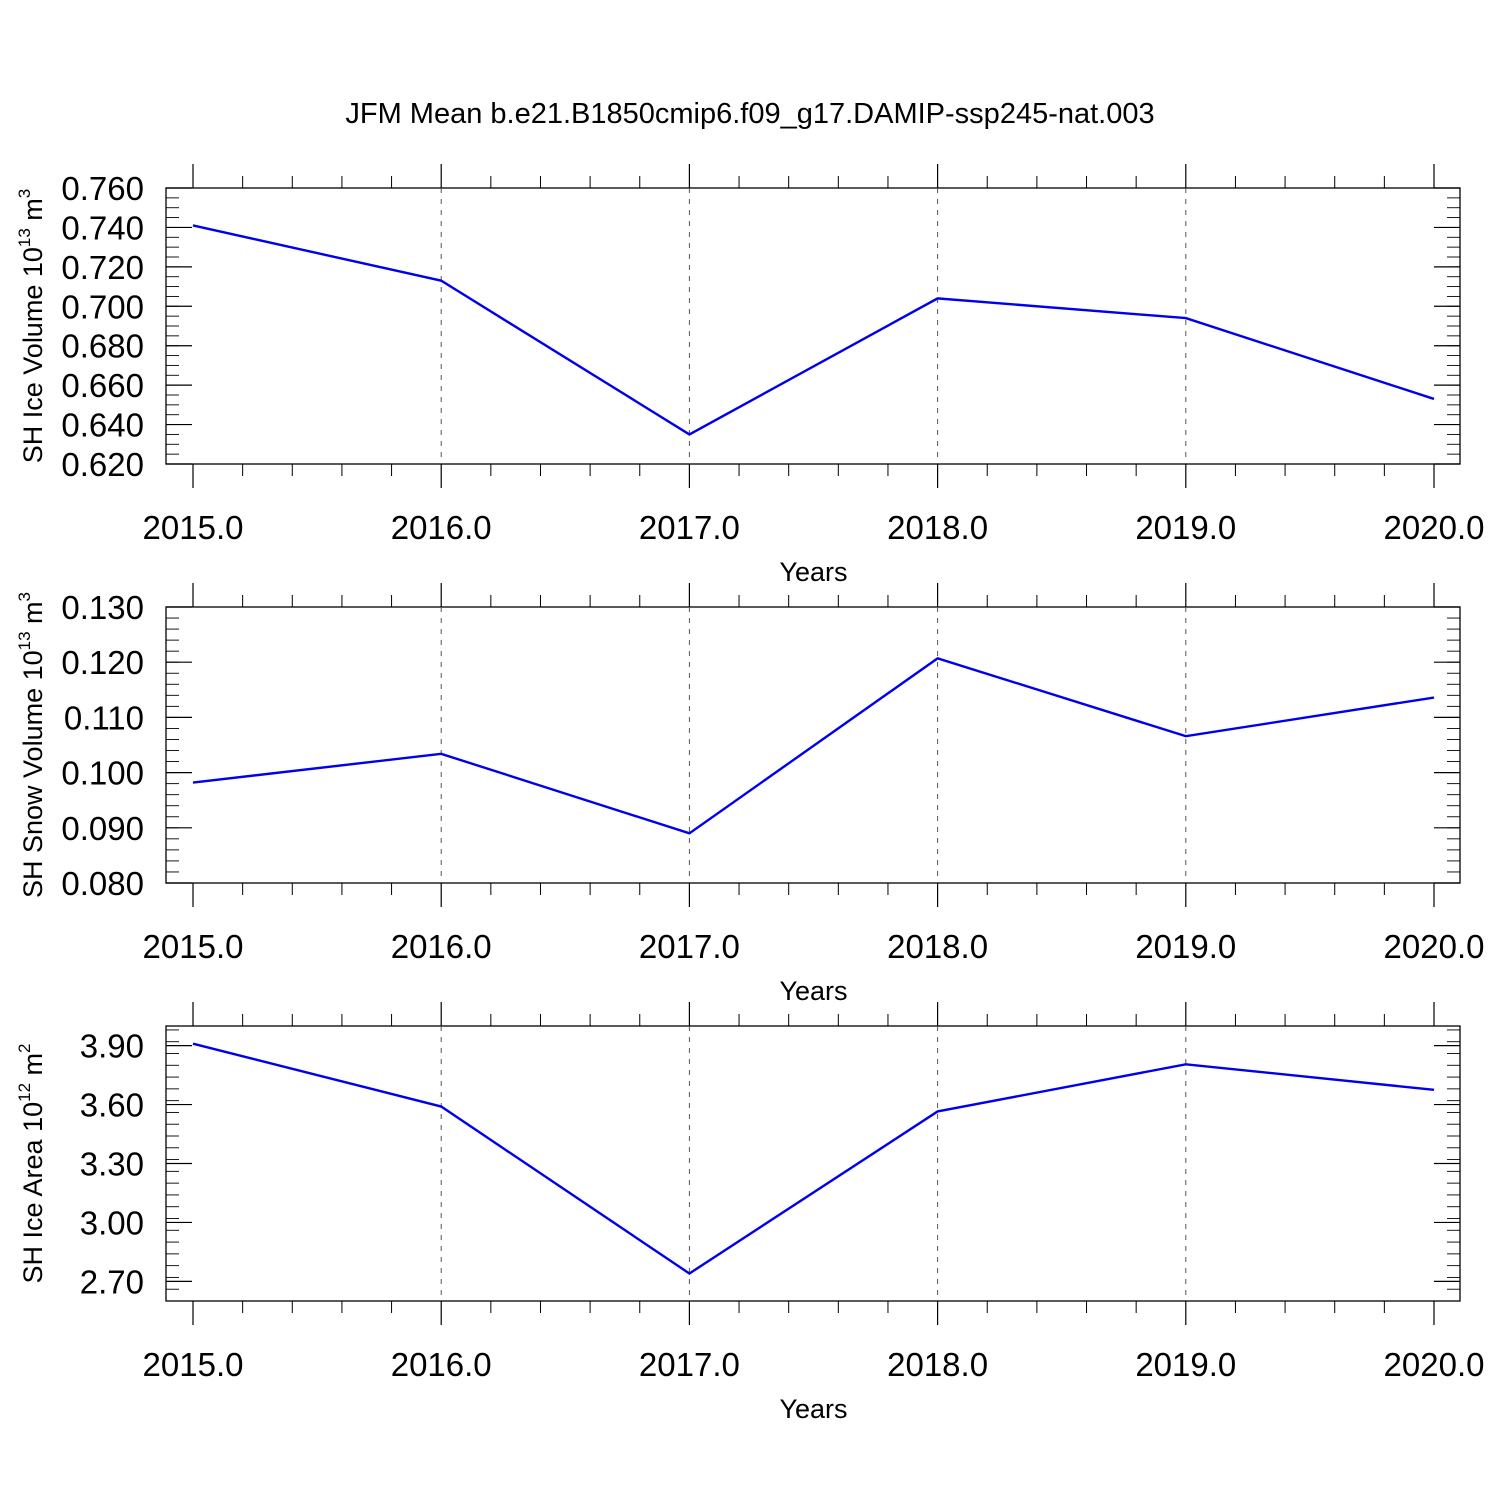 The image size is (1500, 1500). I want to click on y-tick-label: 0.620, so click(102, 464).